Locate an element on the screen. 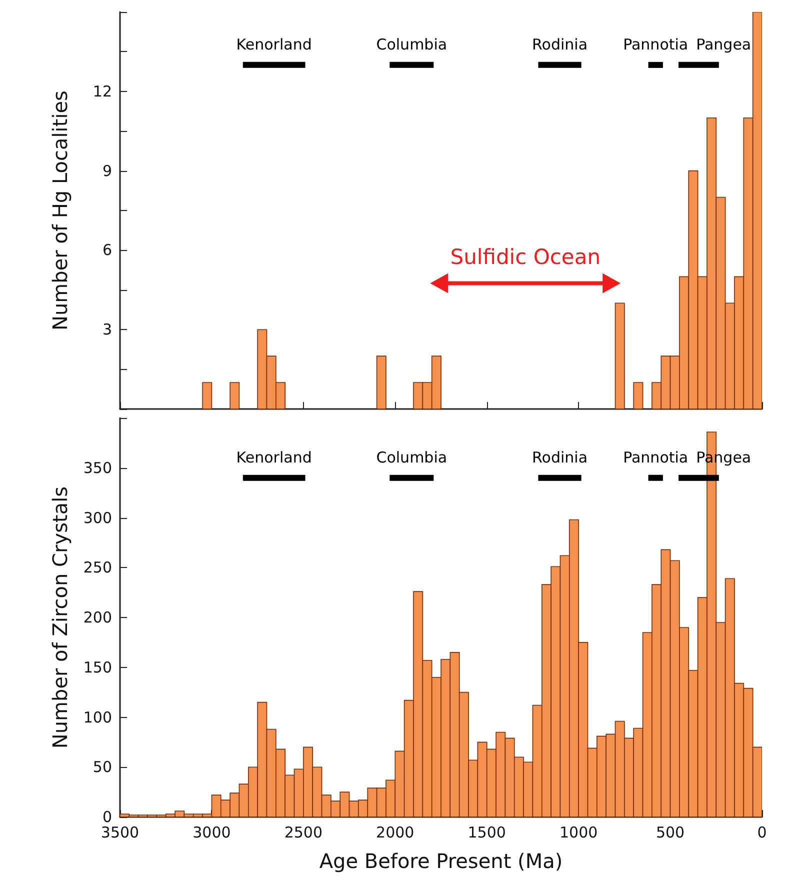 The image size is (785, 883). x-tick-label: 0 is located at coordinates (762, 833).